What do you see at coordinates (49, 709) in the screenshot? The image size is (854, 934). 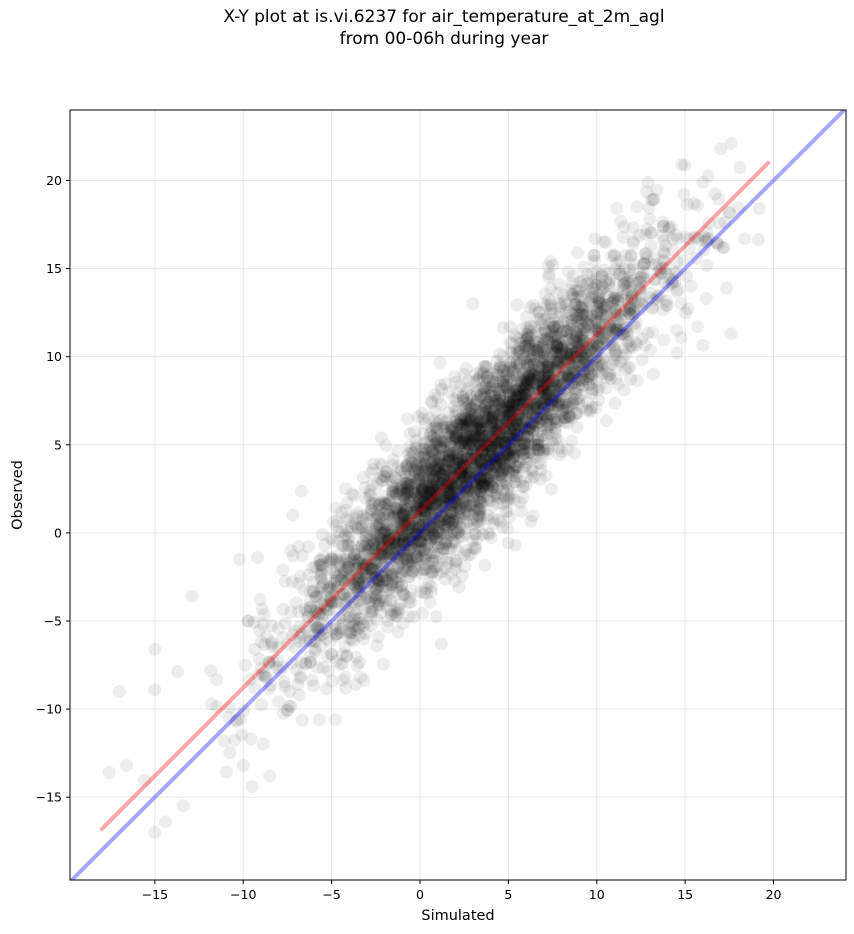 I see `y-tick-label-1: −10` at bounding box center [49, 709].